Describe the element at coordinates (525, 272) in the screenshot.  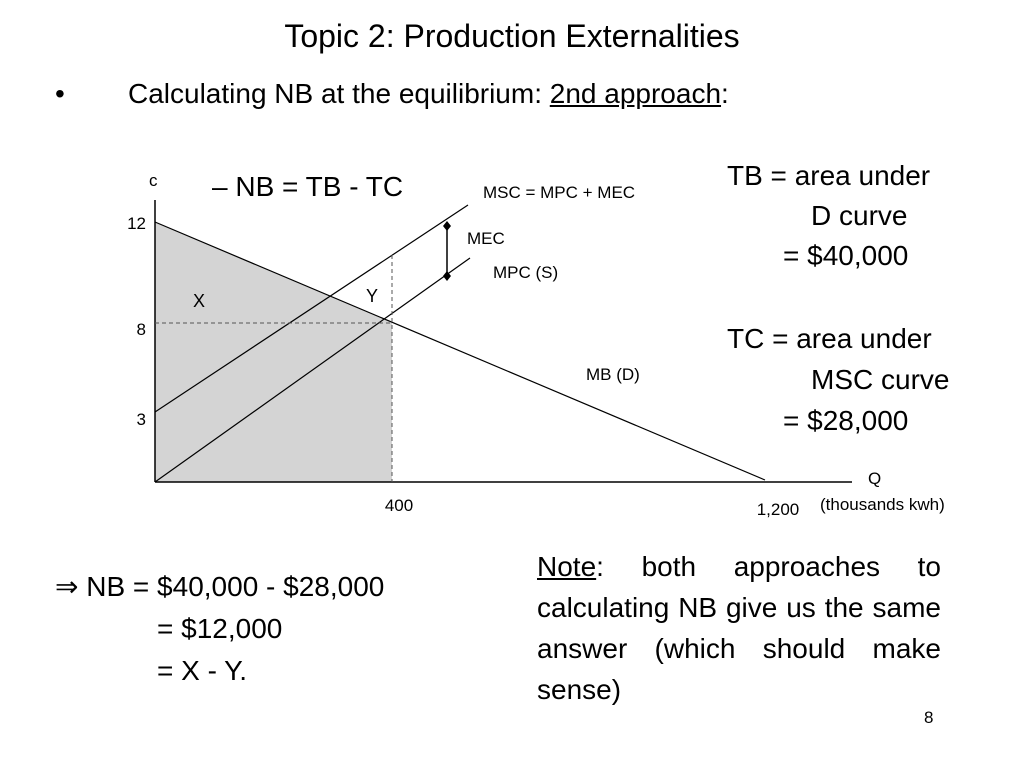
I see `curve-label: MPC (S)` at that location.